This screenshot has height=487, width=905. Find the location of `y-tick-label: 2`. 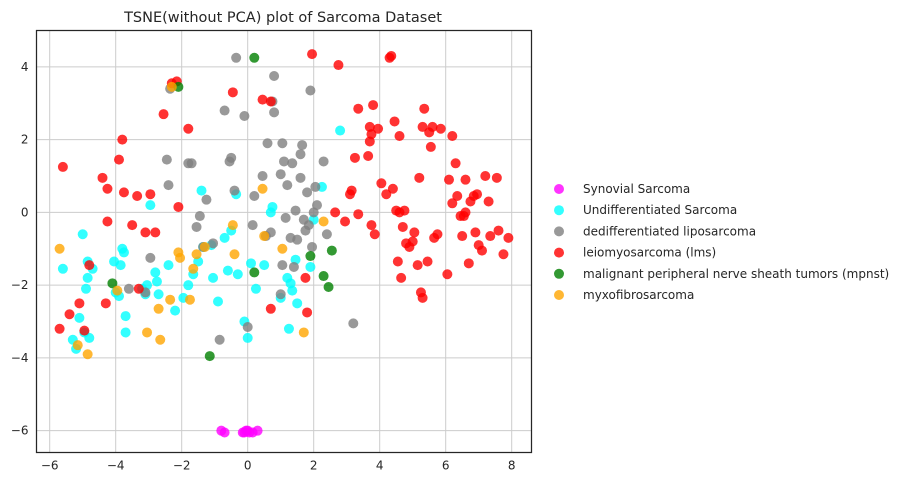

y-tick-label: 2 is located at coordinates (25, 140).